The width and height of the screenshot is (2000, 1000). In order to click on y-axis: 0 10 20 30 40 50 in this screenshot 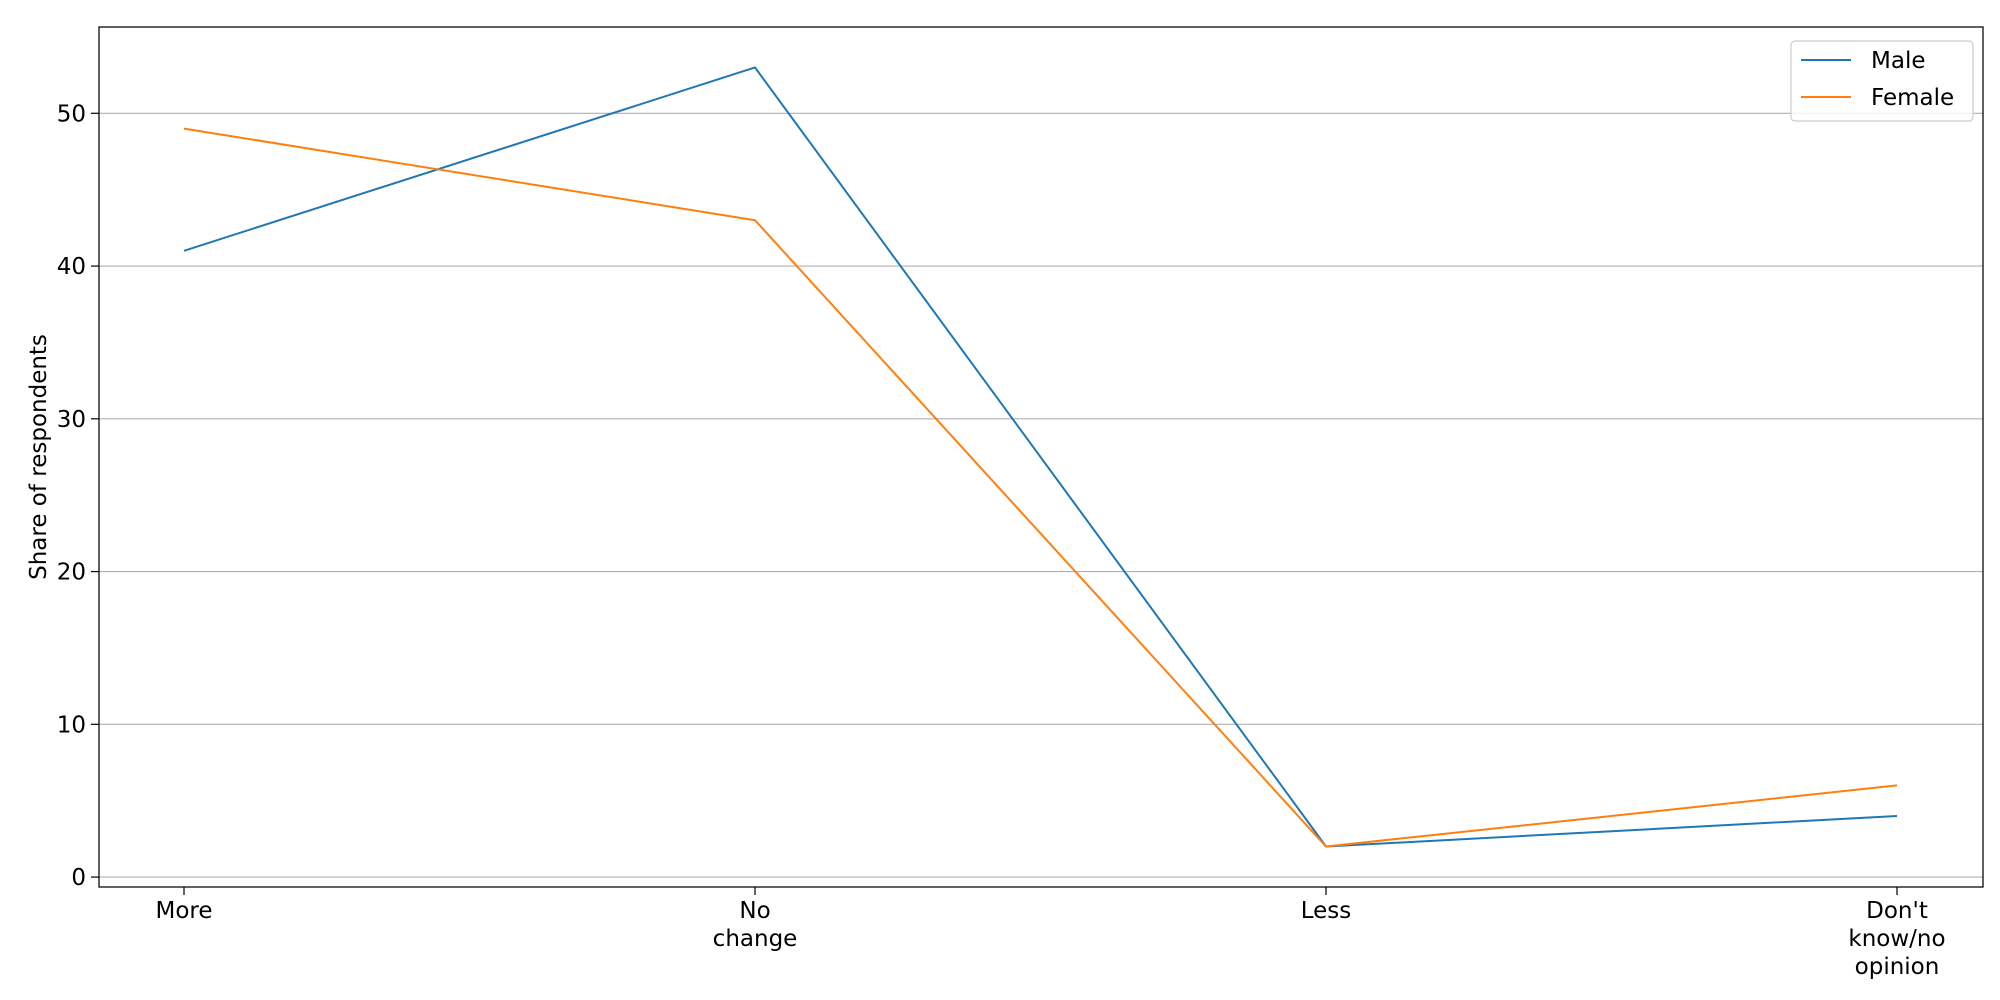, I will do `click(78, 496)`.